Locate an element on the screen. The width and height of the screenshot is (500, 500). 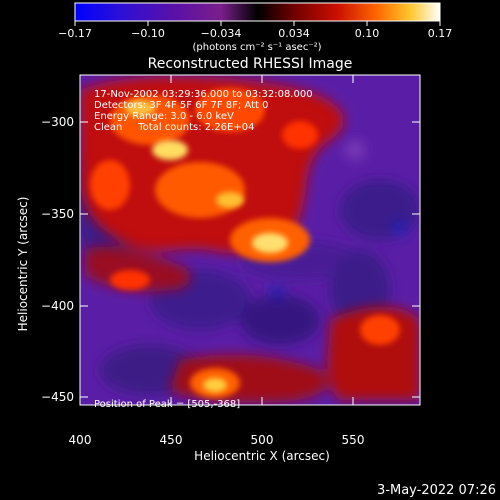
colorbar-ticks is located at coordinates (257, 23).